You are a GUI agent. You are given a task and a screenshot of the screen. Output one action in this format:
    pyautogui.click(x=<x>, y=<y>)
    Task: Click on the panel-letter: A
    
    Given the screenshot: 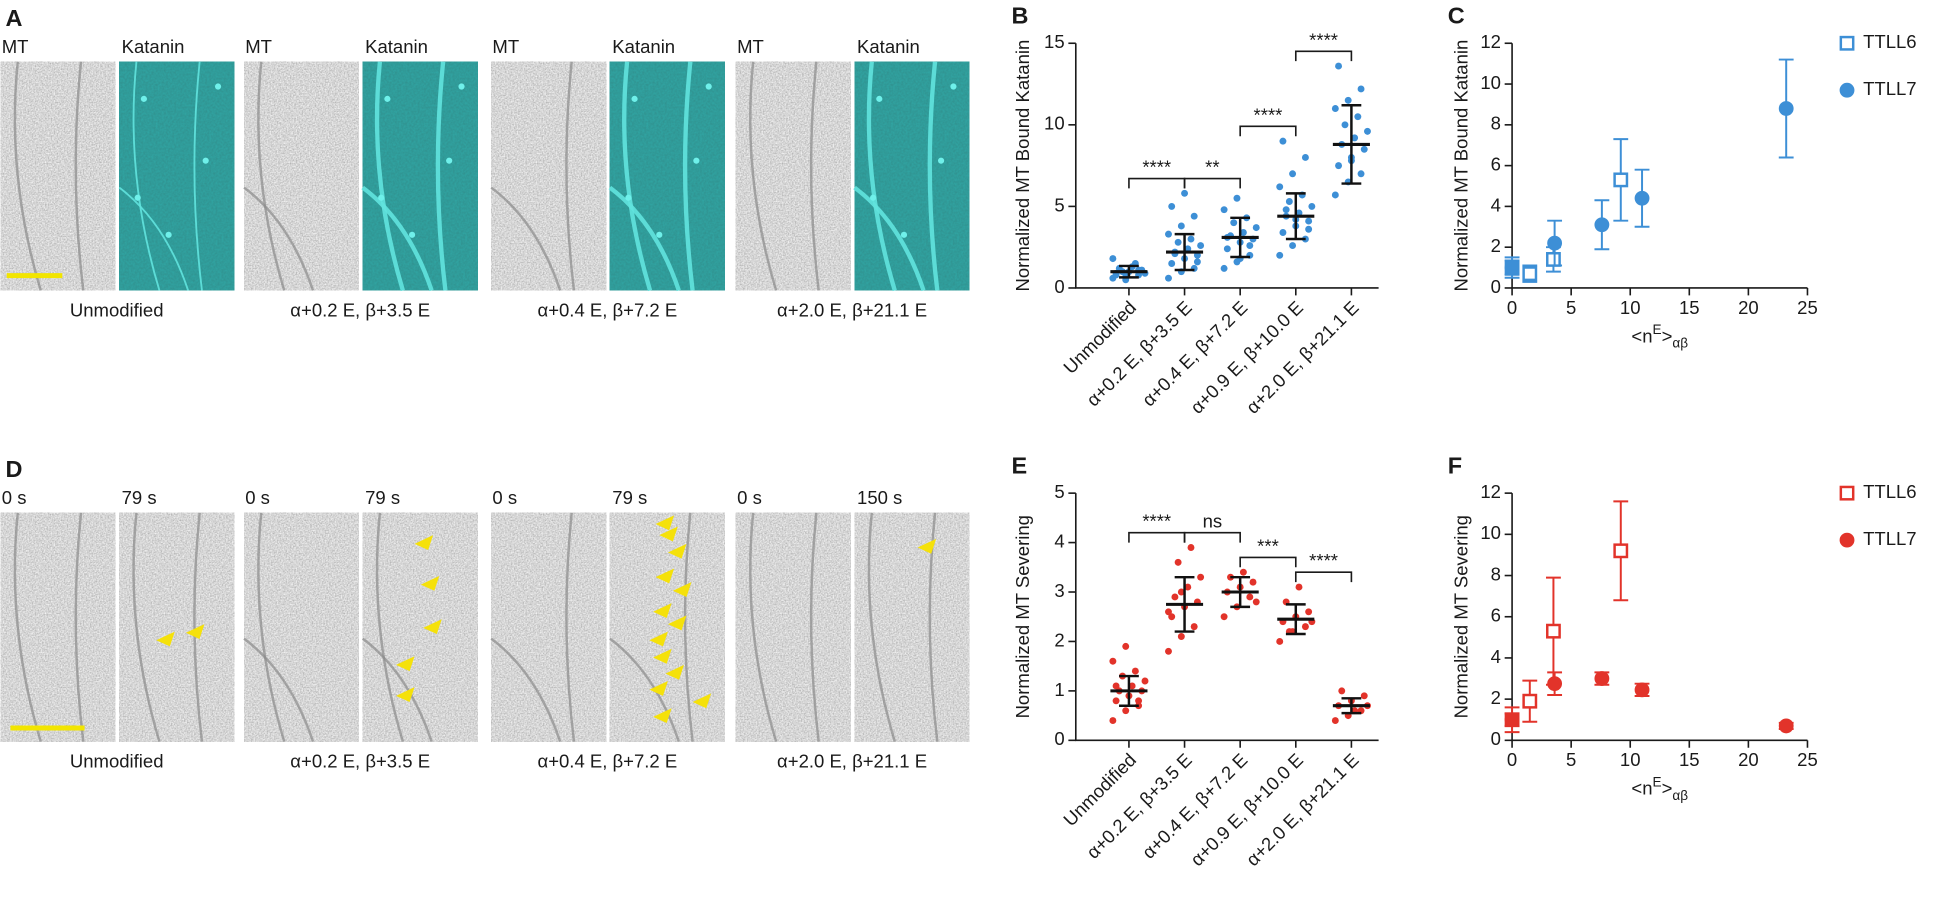 What is the action you would take?
    pyautogui.click(x=13, y=18)
    